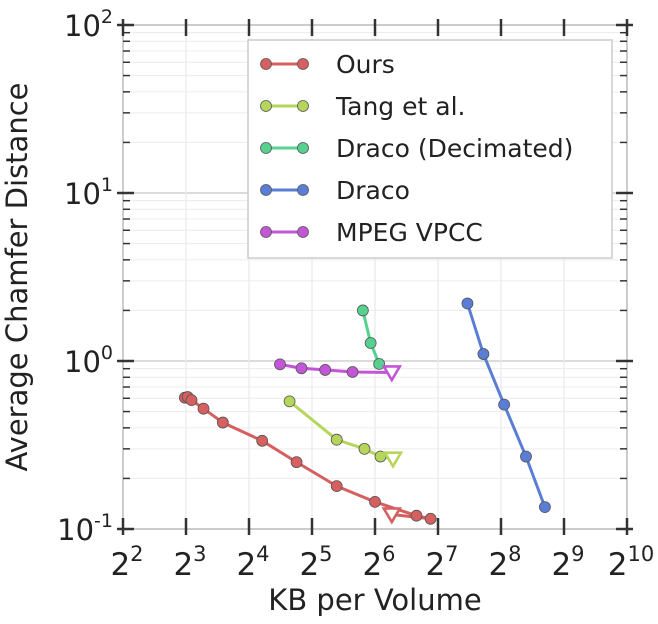  What do you see at coordinates (88, 360) in the screenshot?
I see `y-tick-label: 100` at bounding box center [88, 360].